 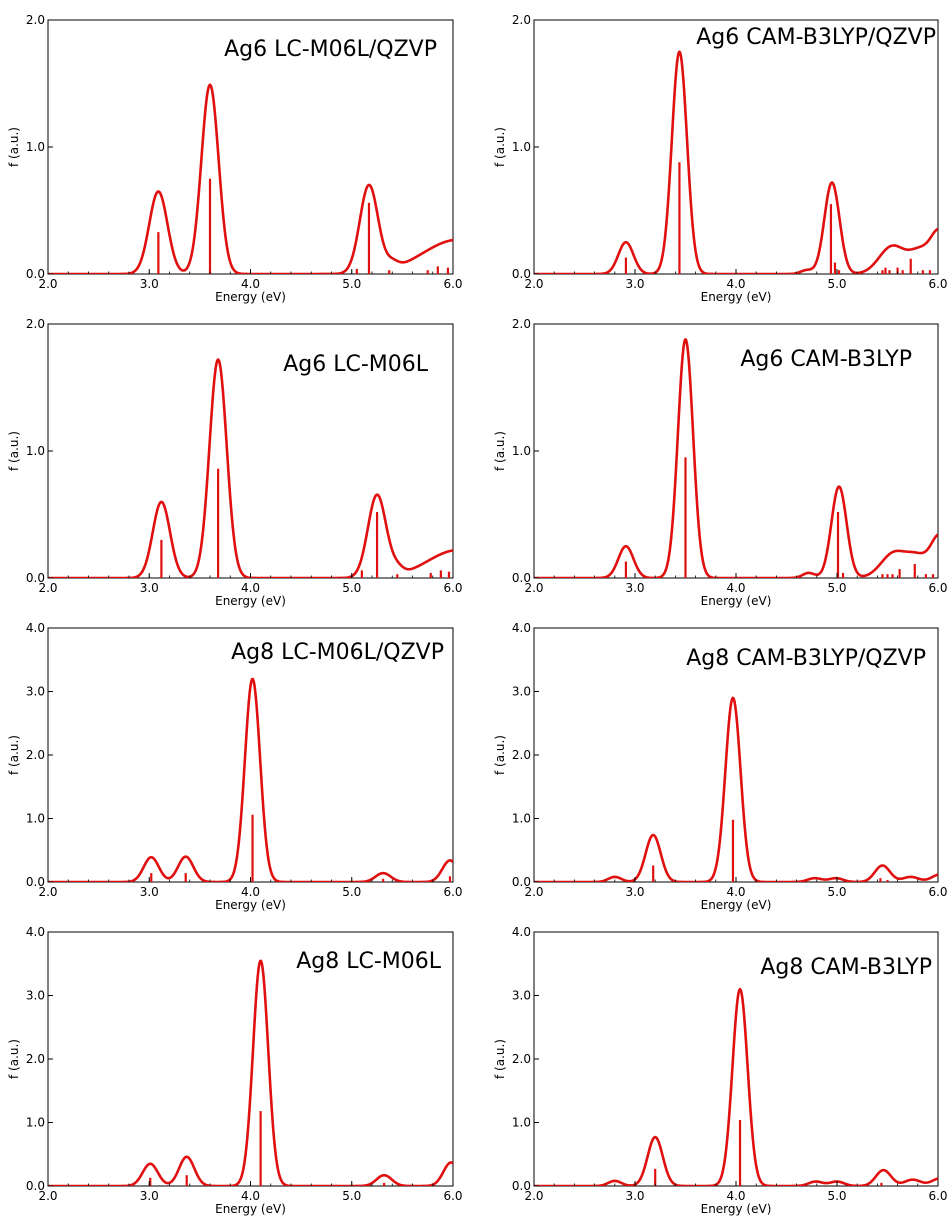 I want to click on panel-title: Ag6 LC-M06L, so click(x=356, y=364).